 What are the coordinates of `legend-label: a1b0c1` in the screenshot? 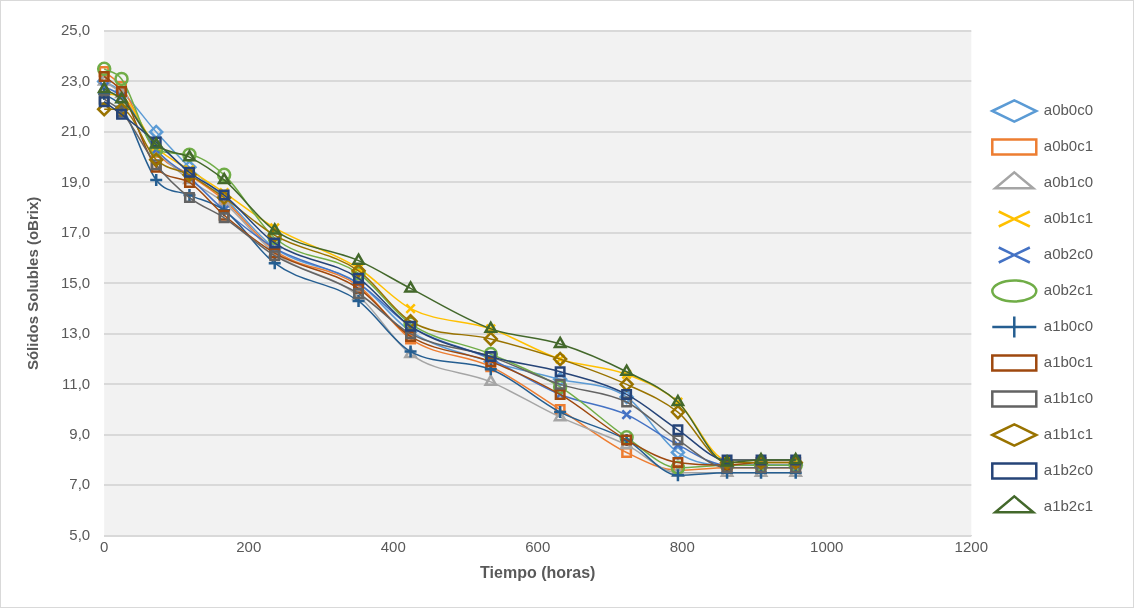 It's located at (1068, 362).